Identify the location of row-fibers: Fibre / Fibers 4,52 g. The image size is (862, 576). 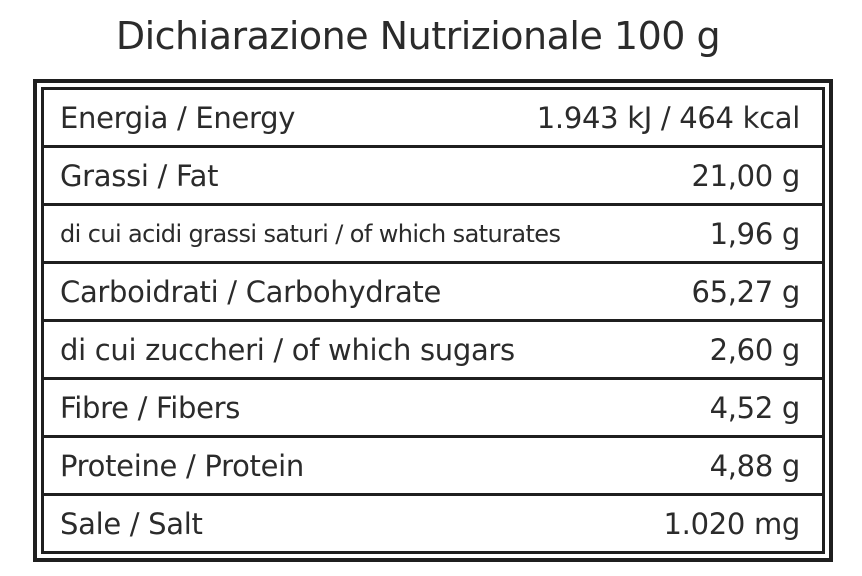
(433, 409).